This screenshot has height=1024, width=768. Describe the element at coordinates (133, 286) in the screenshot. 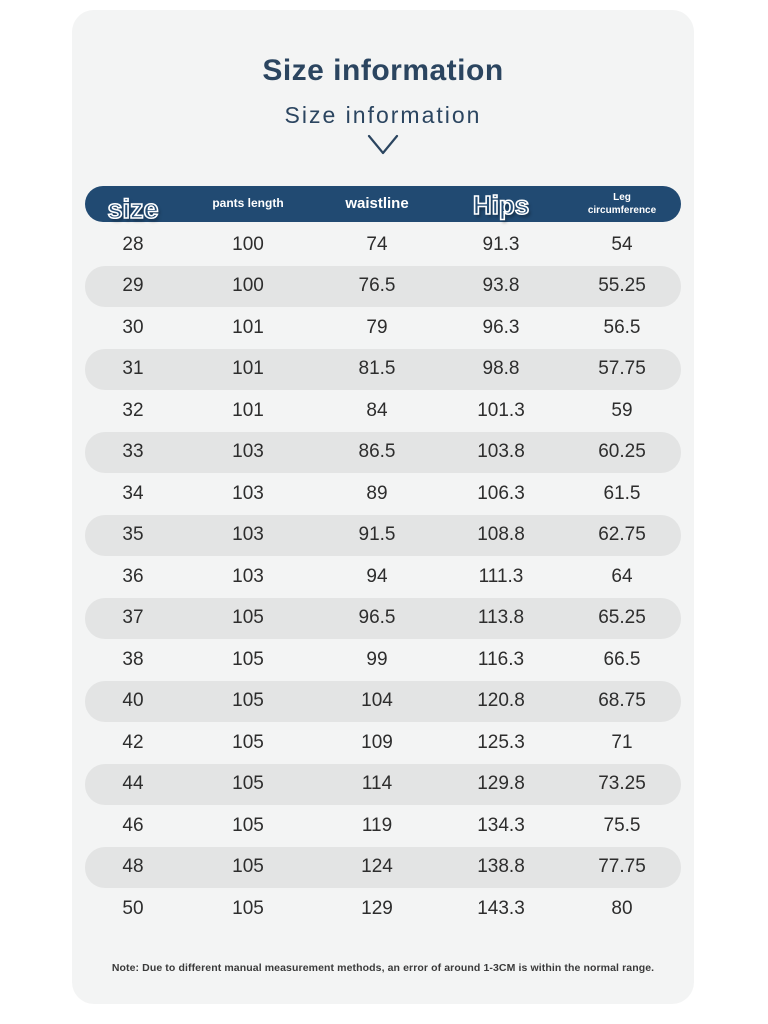

I see `table-cell: 29` at that location.